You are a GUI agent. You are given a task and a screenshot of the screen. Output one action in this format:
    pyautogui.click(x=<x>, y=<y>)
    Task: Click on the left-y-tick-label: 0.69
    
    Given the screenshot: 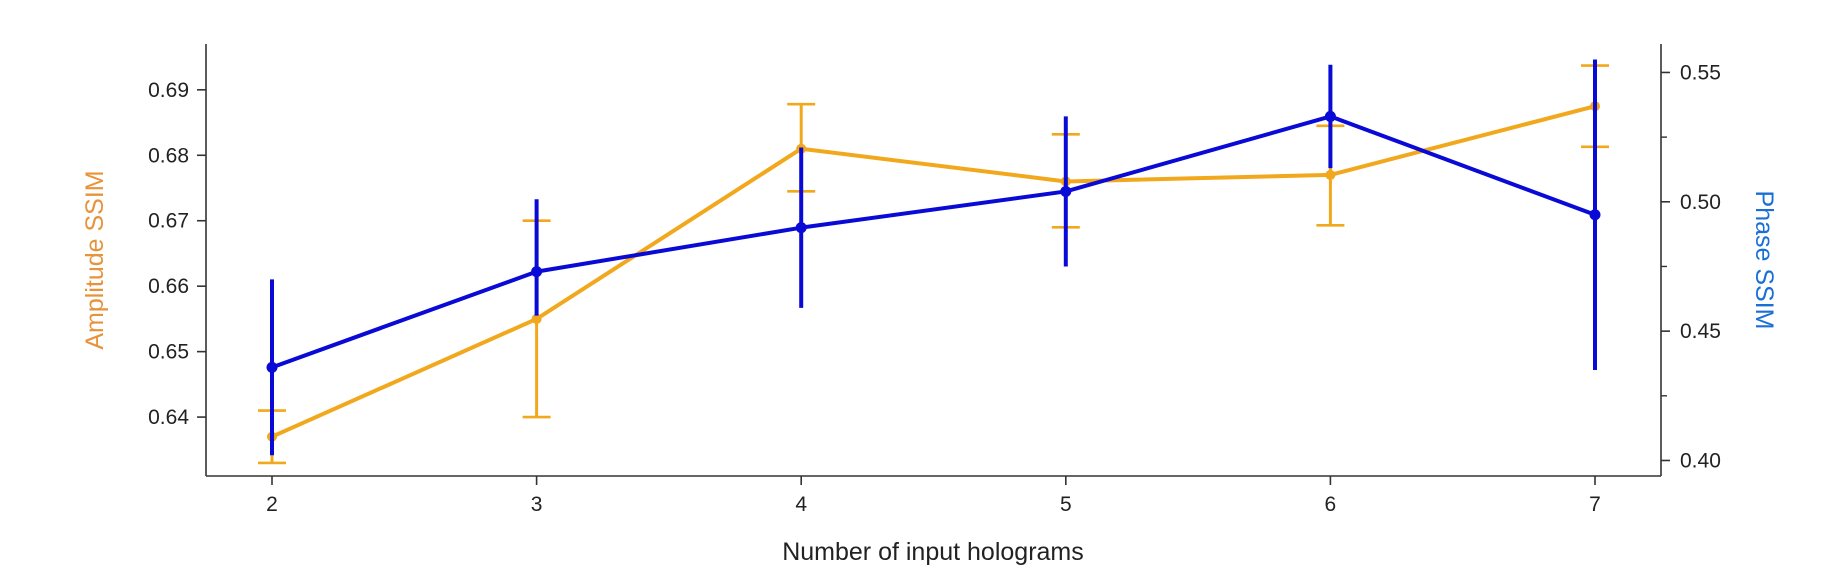 What is the action you would take?
    pyautogui.click(x=168, y=90)
    